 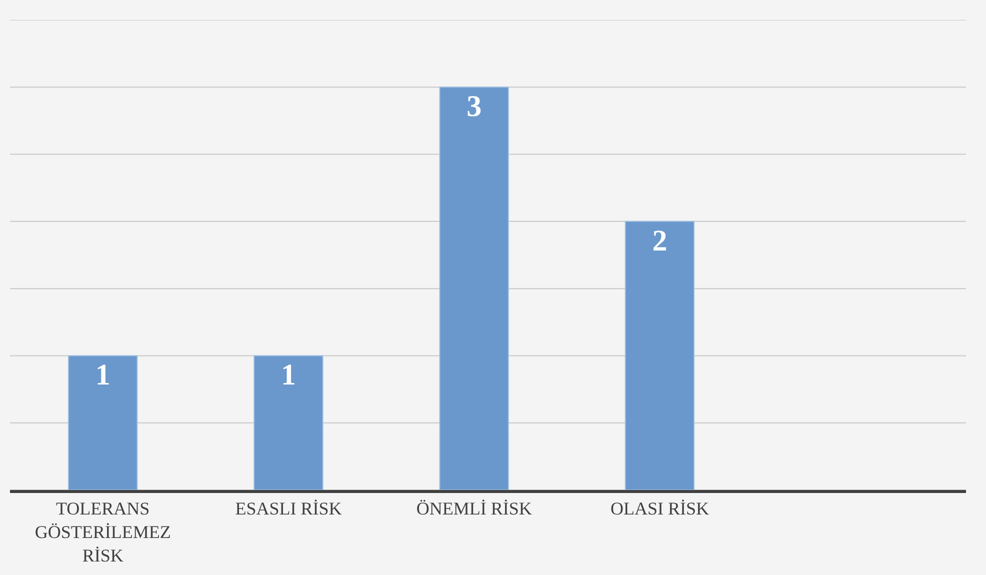 What do you see at coordinates (288, 508) in the screenshot?
I see `x-tick-label: ESASLI RİSK` at bounding box center [288, 508].